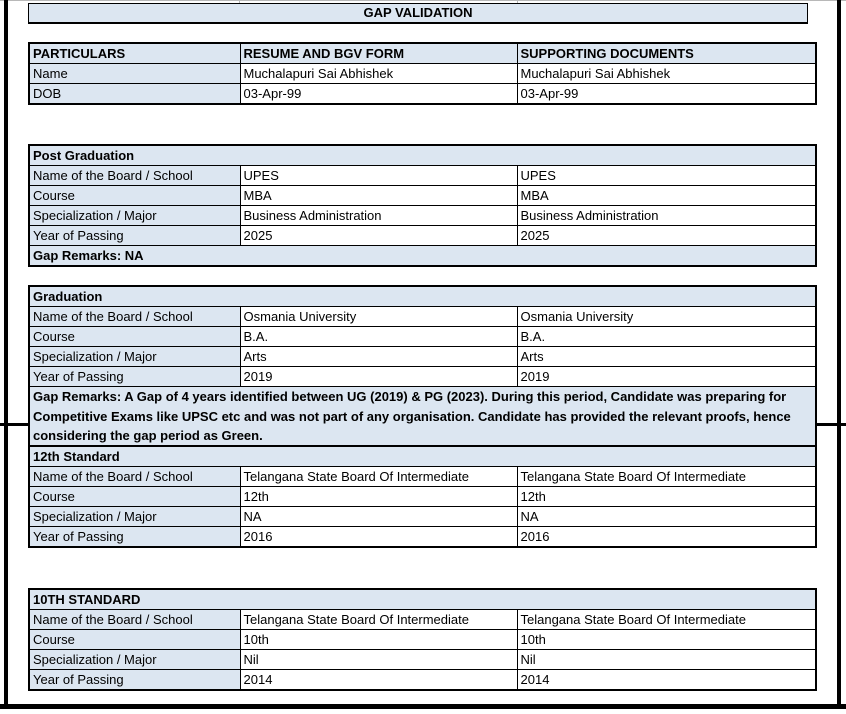 The width and height of the screenshot is (846, 714). Describe the element at coordinates (666, 537) in the screenshot. I see `cell-year-supporting: 2016` at that location.